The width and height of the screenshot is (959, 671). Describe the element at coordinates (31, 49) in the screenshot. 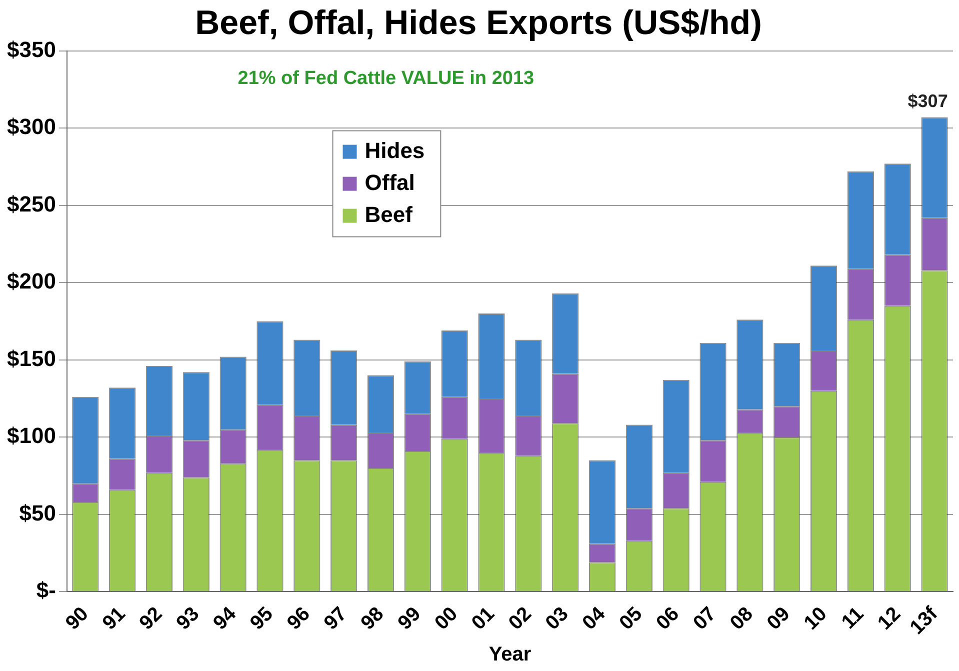

I see `y-tick-label: $350` at that location.